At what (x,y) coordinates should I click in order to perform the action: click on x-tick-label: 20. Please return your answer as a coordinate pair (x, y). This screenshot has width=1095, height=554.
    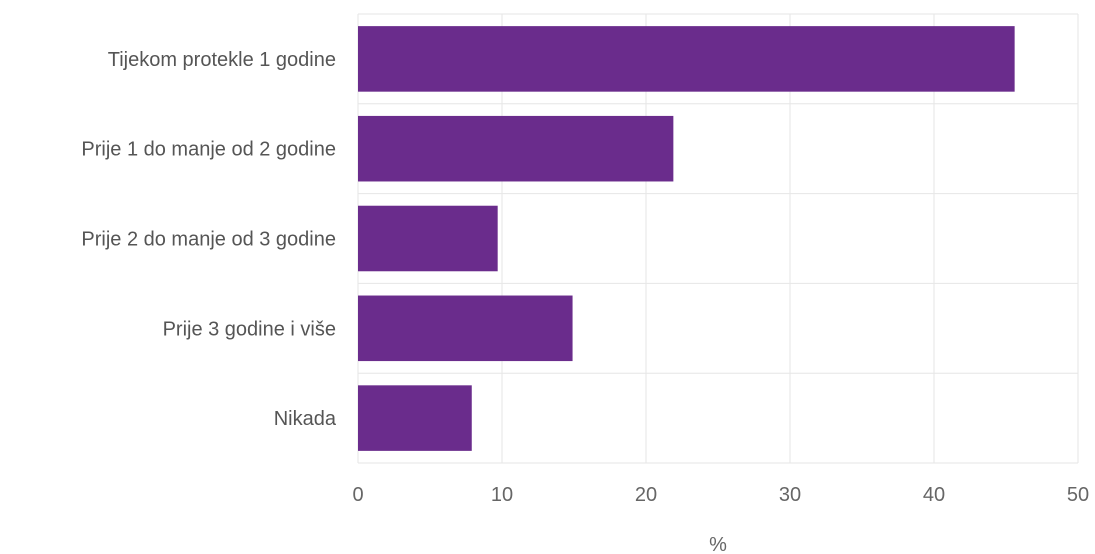
    Looking at the image, I should click on (646, 495).